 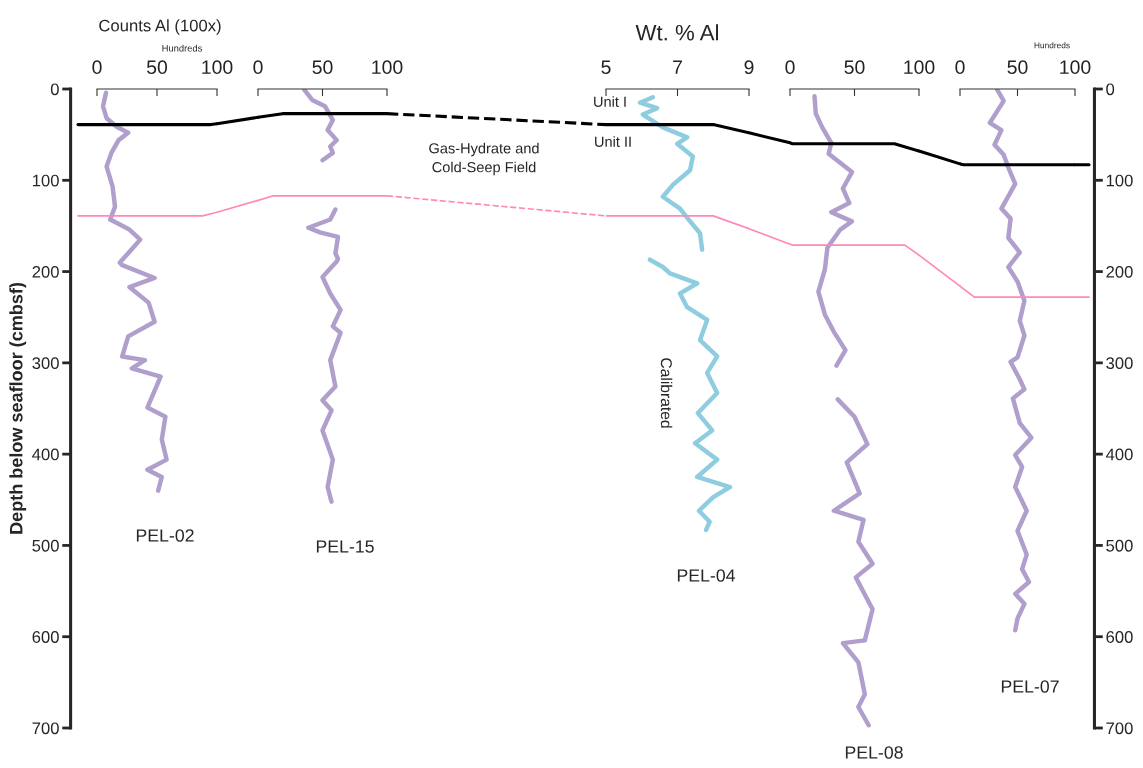 I want to click on y-axis-title: Depth below seafloor (cmbsf), so click(x=18, y=408).